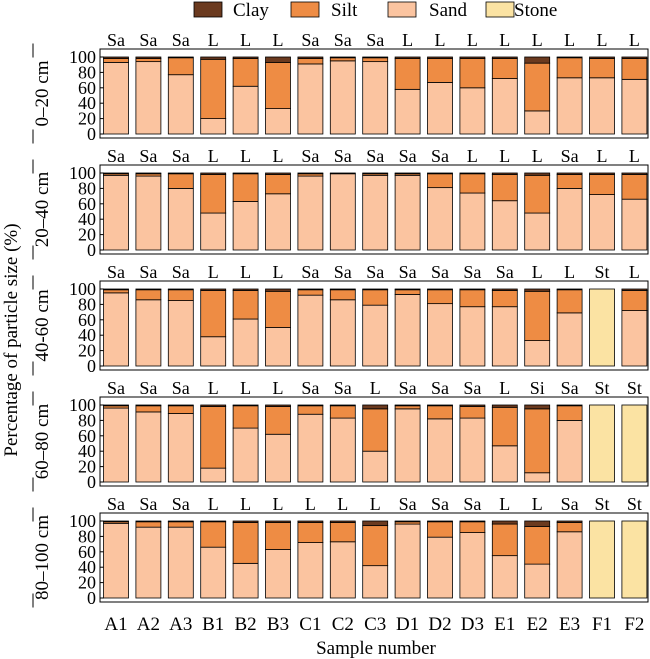 This screenshot has height=659, width=650. Describe the element at coordinates (180, 448) in the screenshot. I see `bar-sand-A3` at that location.